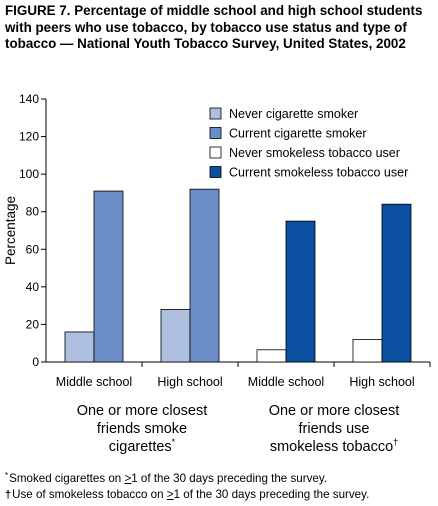  I want to click on footnote-text: Smoked cigarettes on, so click(67, 478).